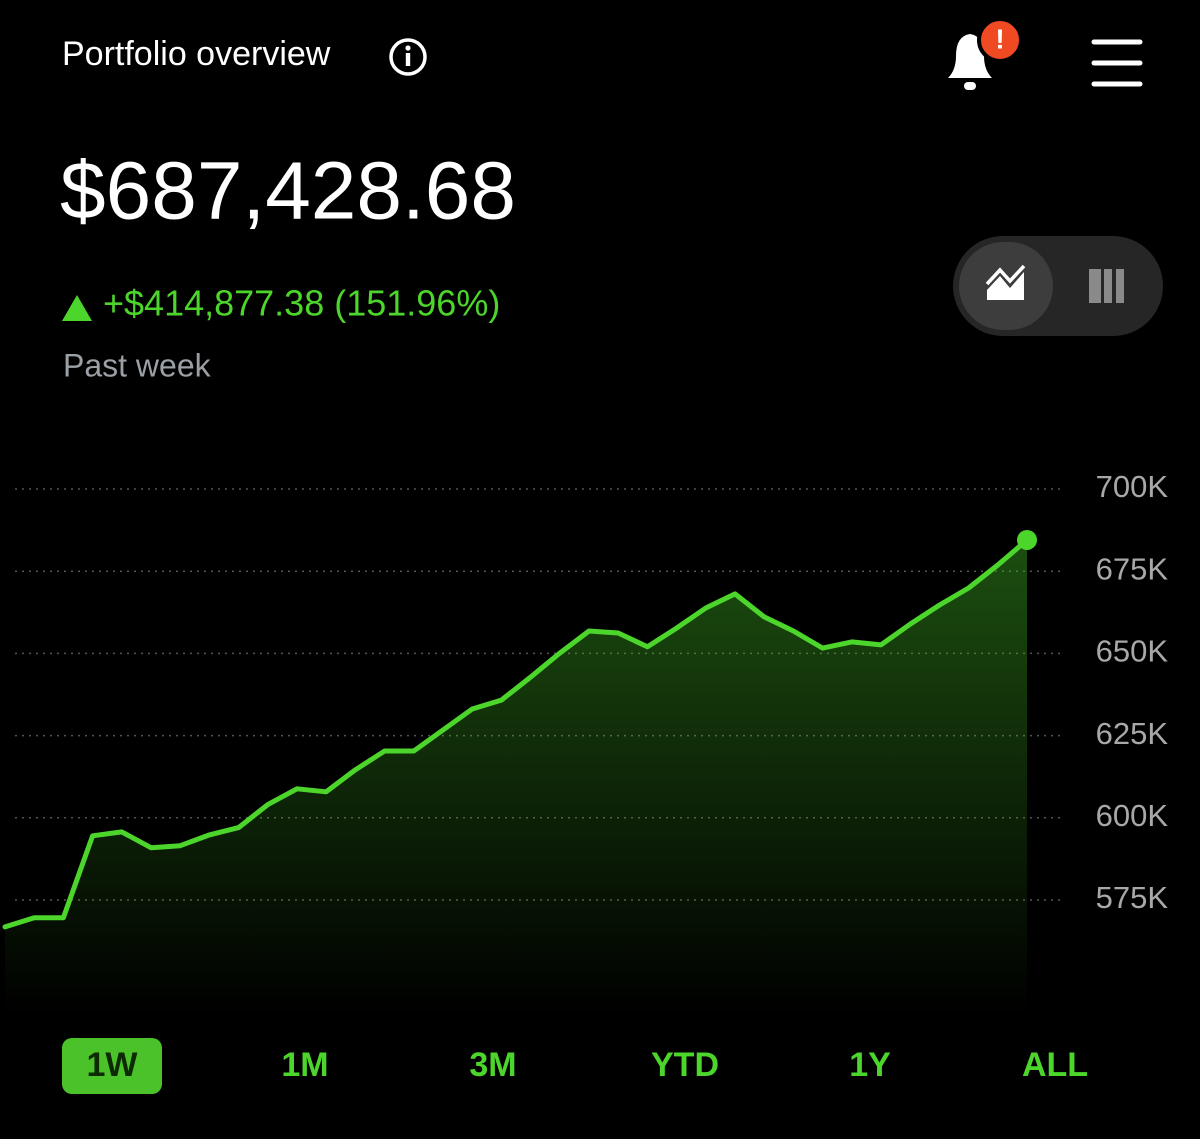 The width and height of the screenshot is (1200, 1139). Describe the element at coordinates (575, 1066) in the screenshot. I see `timeframe-tabs: 1W 1M 3M YTD 1Y ALL` at that location.